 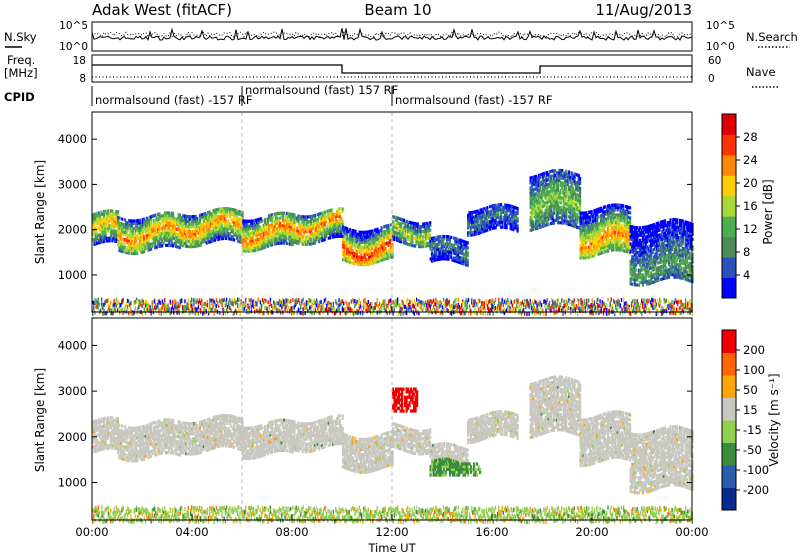 What do you see at coordinates (714, 61) in the screenshot?
I see `nave-tick-top: 60` at bounding box center [714, 61].